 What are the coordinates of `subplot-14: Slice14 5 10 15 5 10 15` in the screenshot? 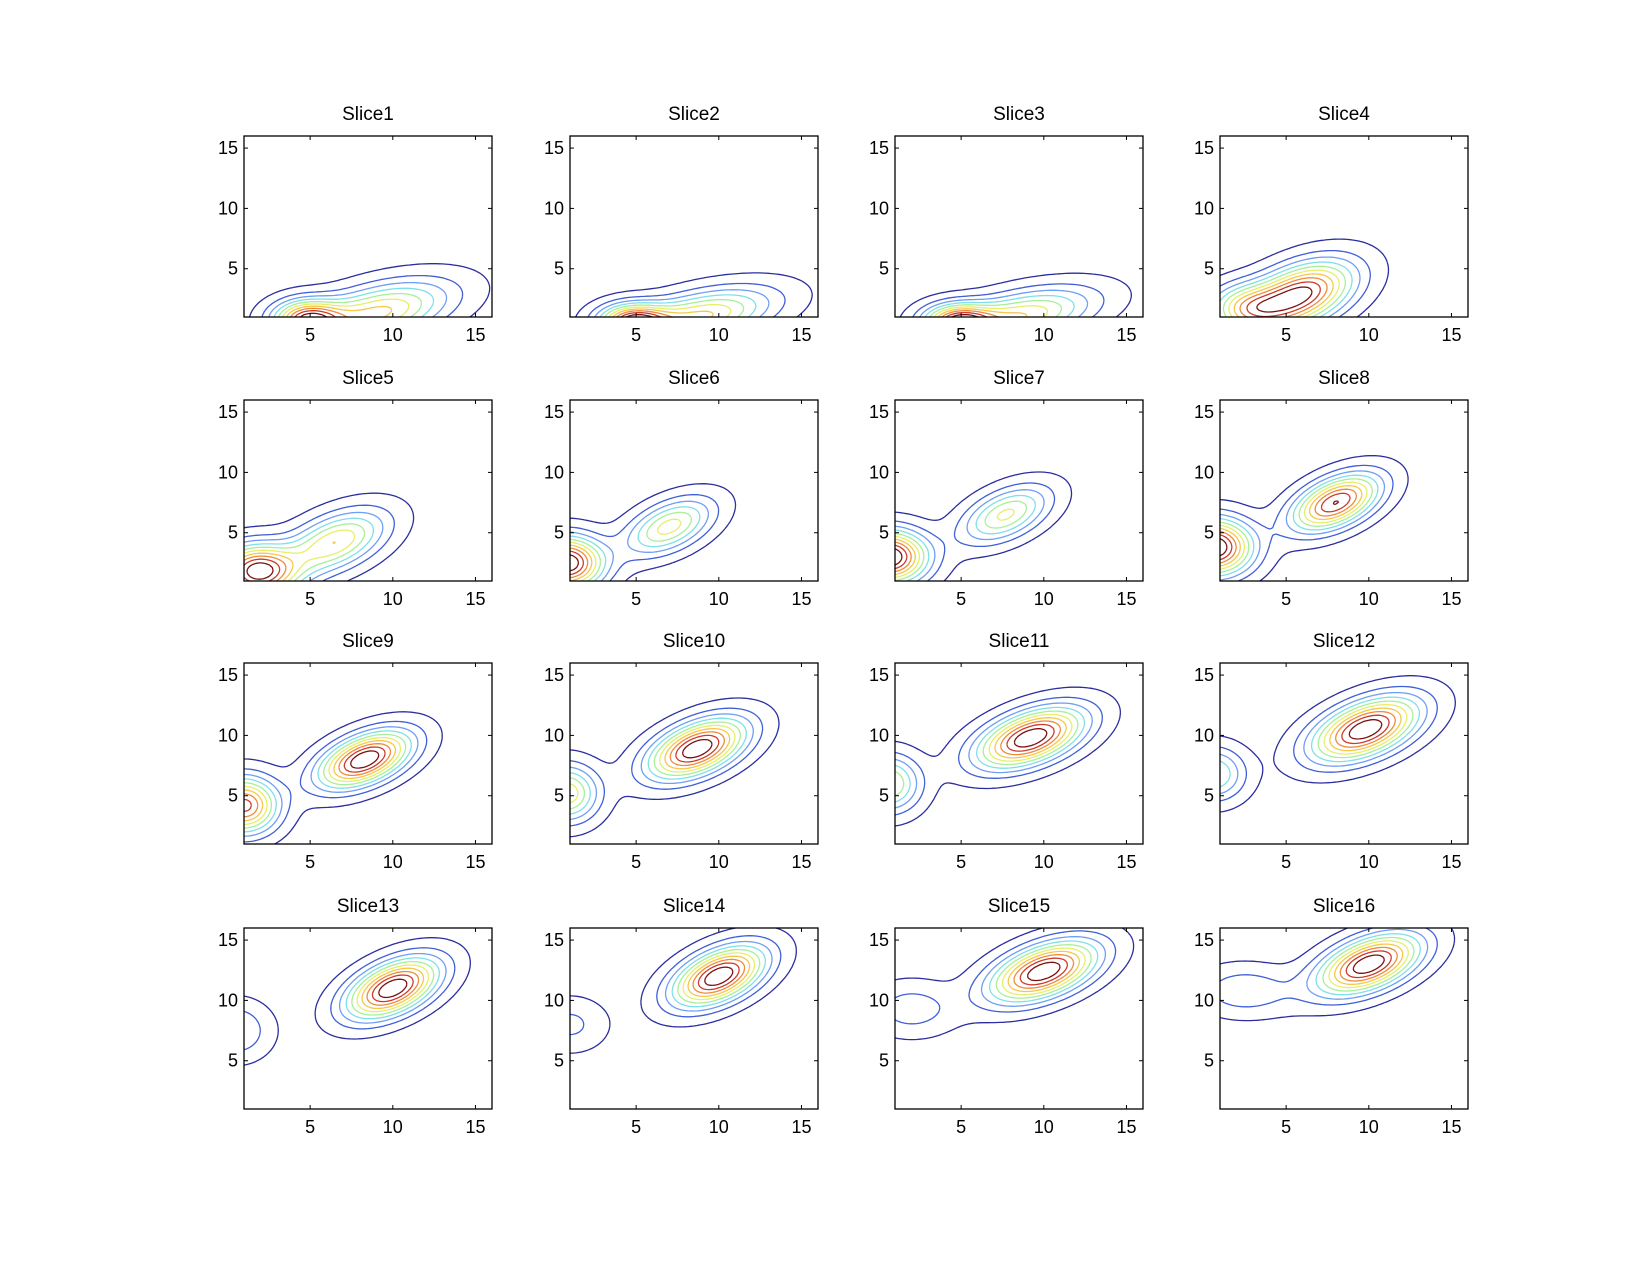 It's located at (681, 1016).